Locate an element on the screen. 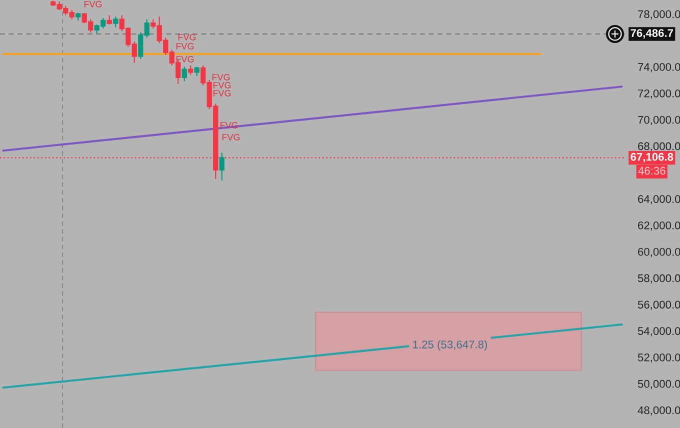 The image size is (680, 428). ref-line-label: 67,106.8 is located at coordinates (652, 157).